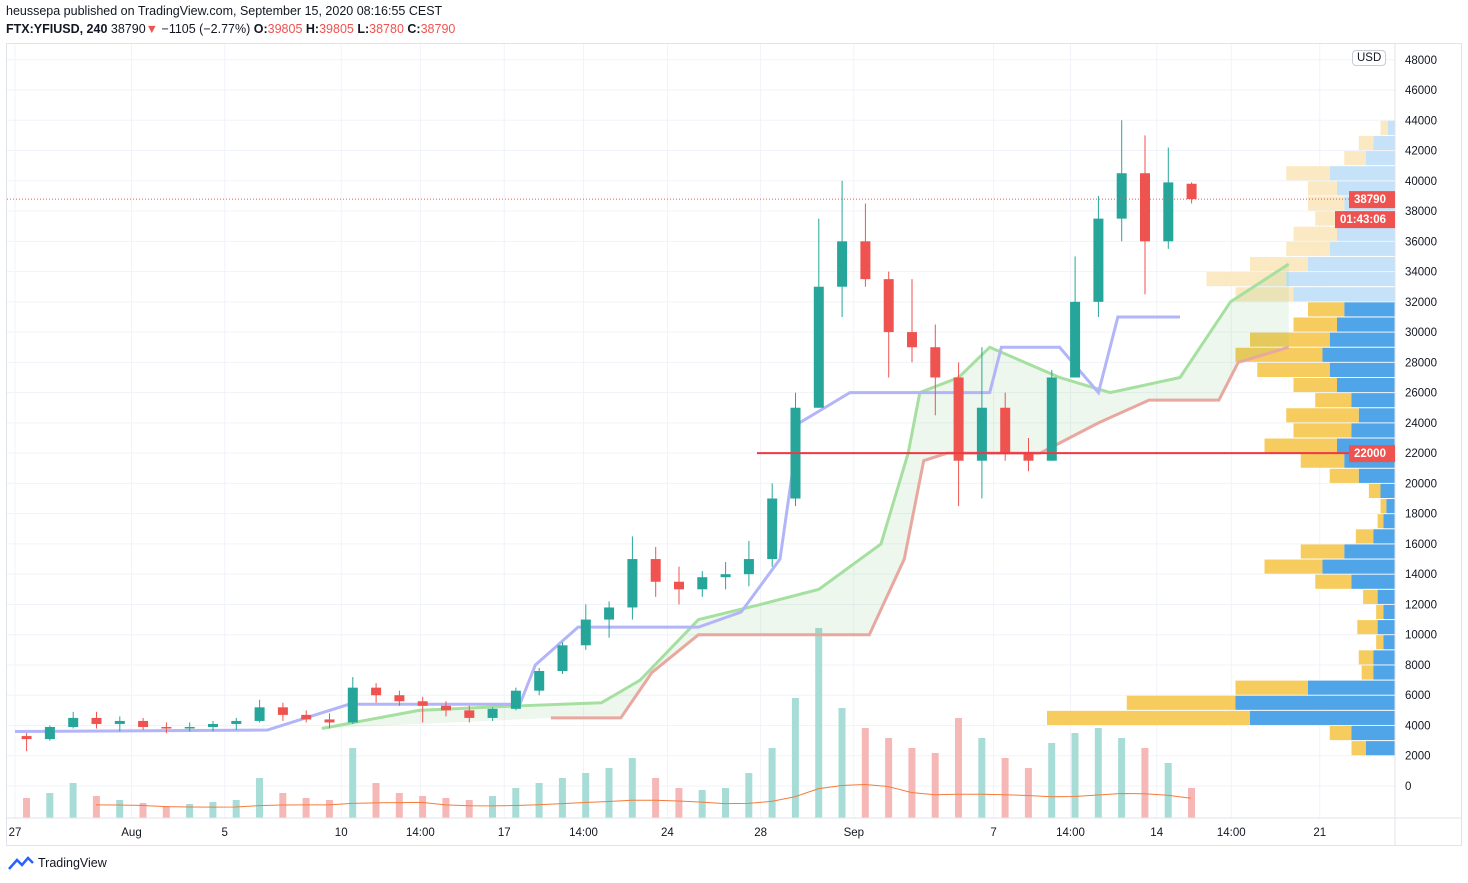 The height and width of the screenshot is (883, 1468). I want to click on price-axis-label: 42000, so click(1421, 152).